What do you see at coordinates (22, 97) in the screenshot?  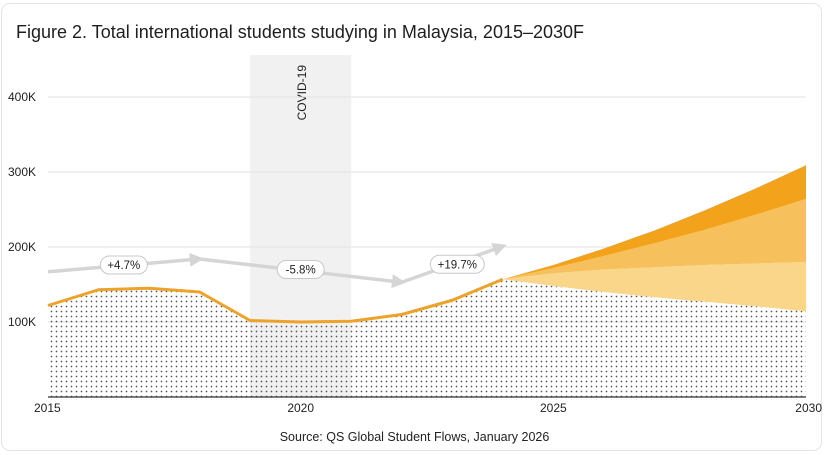 I see `y-tick-label: 400K` at bounding box center [22, 97].